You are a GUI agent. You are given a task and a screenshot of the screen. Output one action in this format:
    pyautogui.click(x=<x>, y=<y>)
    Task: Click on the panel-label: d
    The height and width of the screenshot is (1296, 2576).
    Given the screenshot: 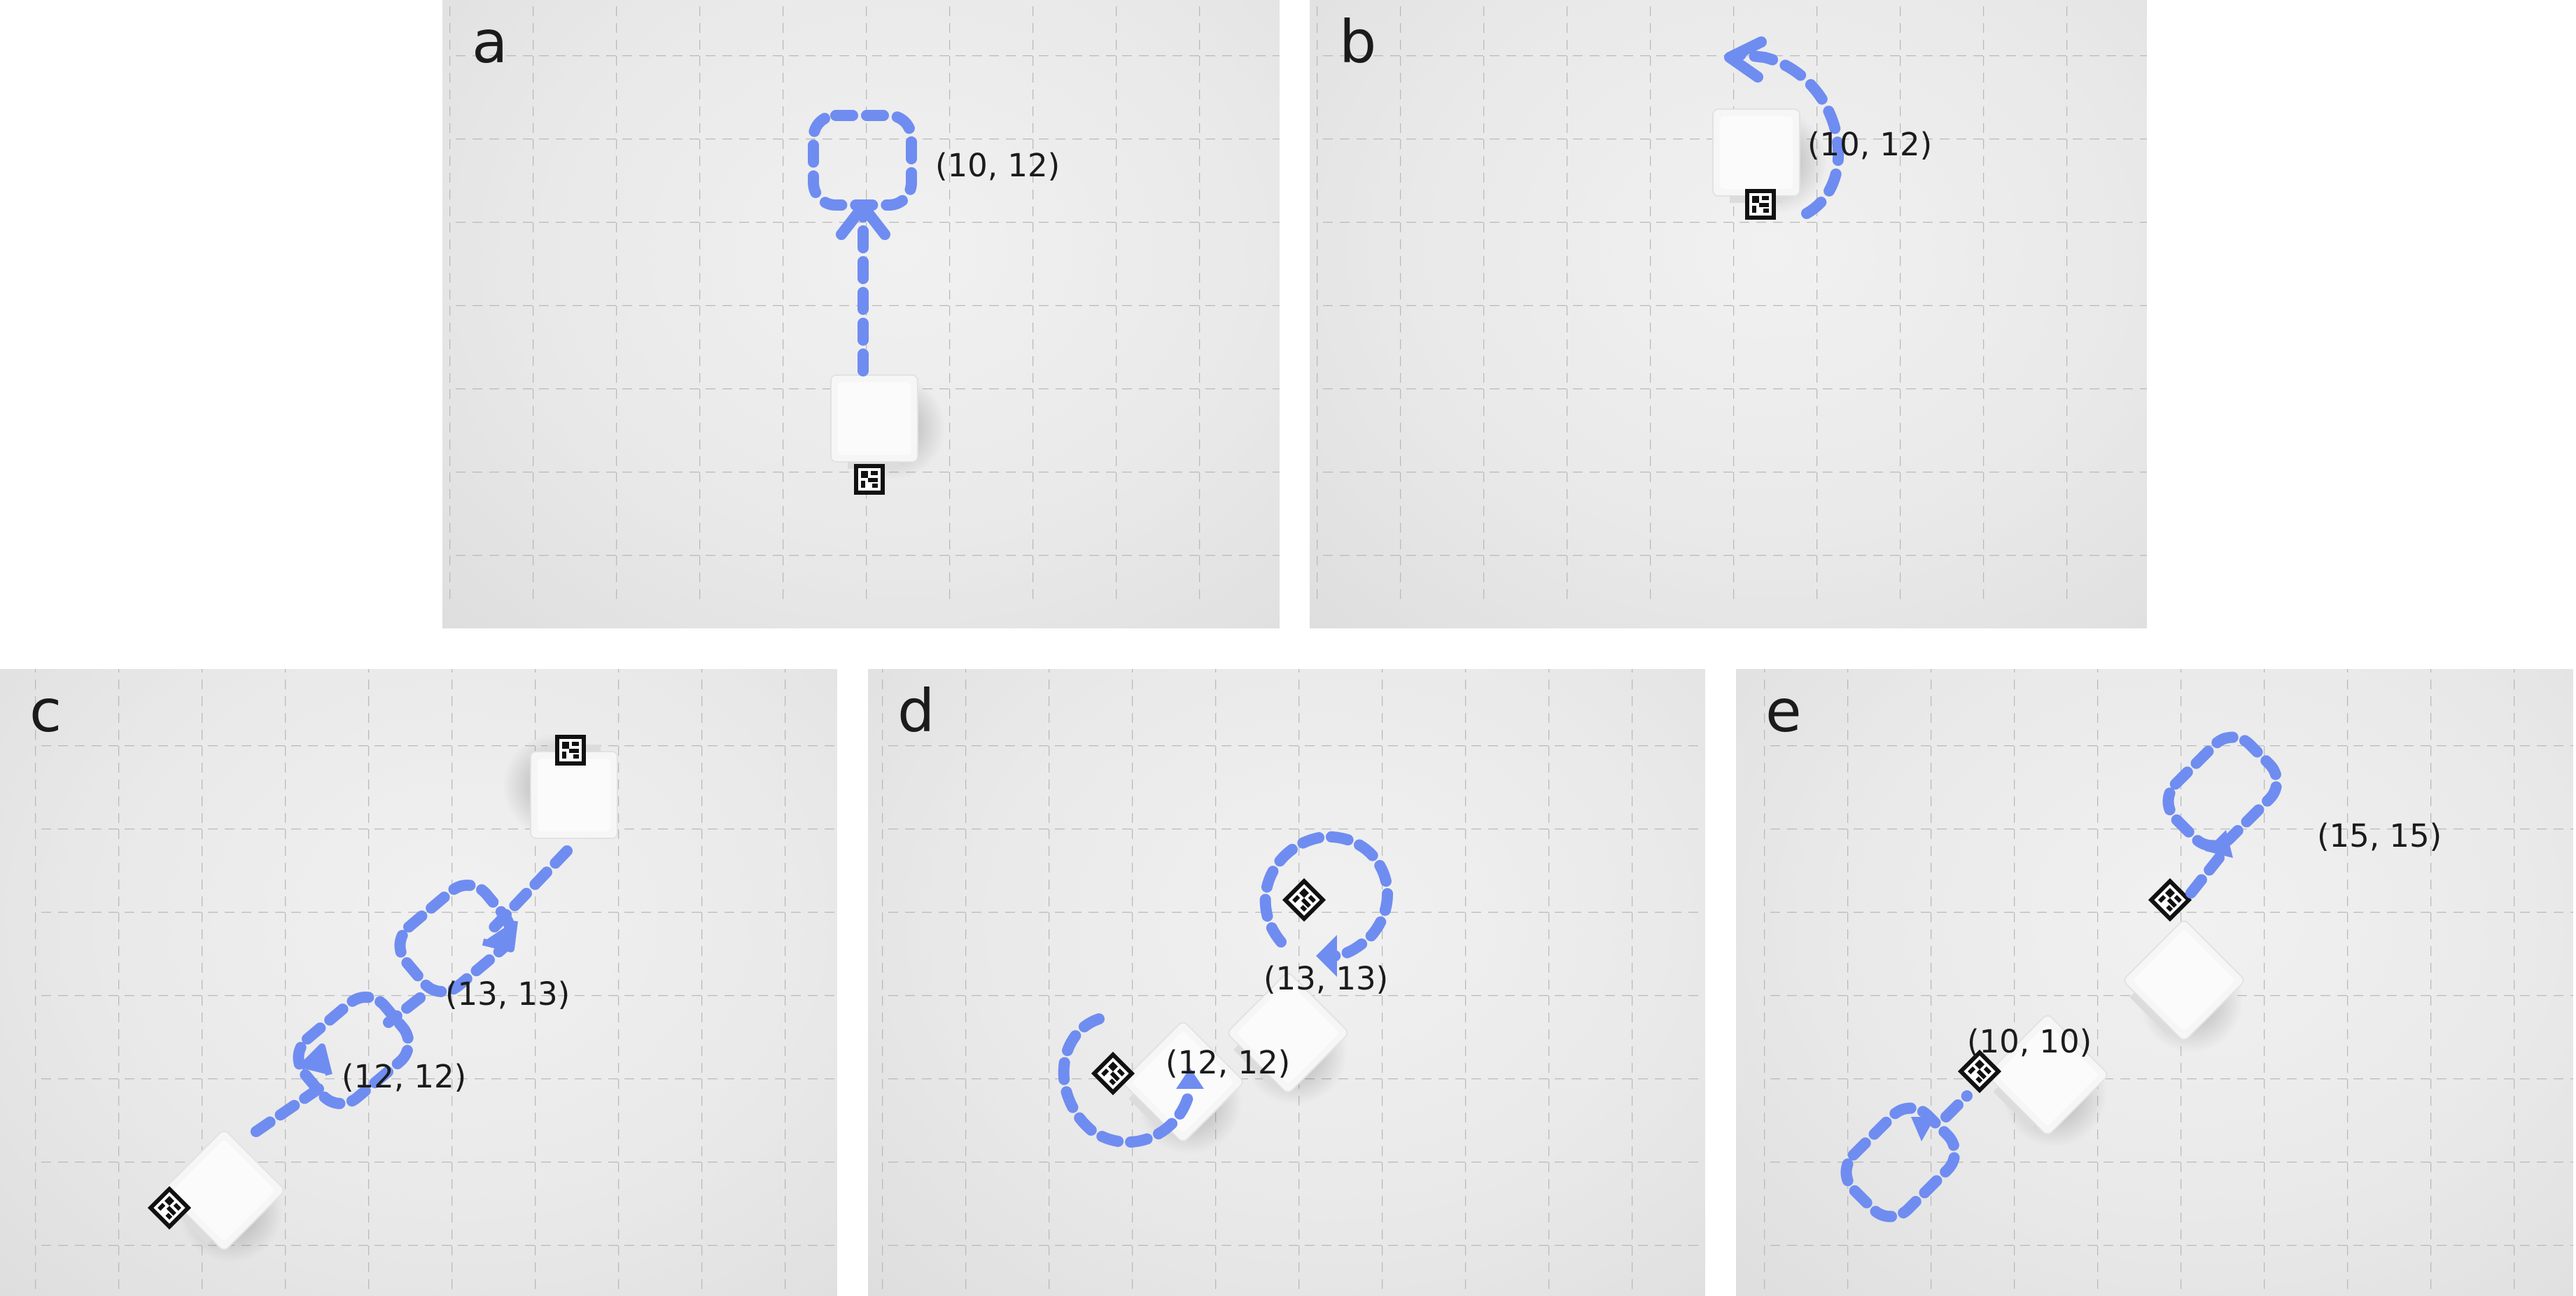 What is the action you would take?
    pyautogui.click(x=916, y=711)
    